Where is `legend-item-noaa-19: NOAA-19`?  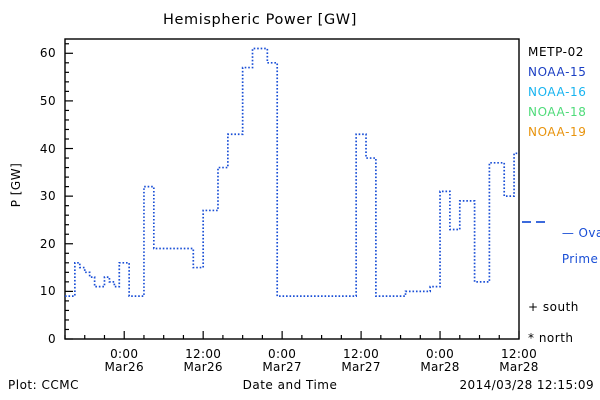 legend-item-noaa-19: NOAA-19 is located at coordinates (557, 132).